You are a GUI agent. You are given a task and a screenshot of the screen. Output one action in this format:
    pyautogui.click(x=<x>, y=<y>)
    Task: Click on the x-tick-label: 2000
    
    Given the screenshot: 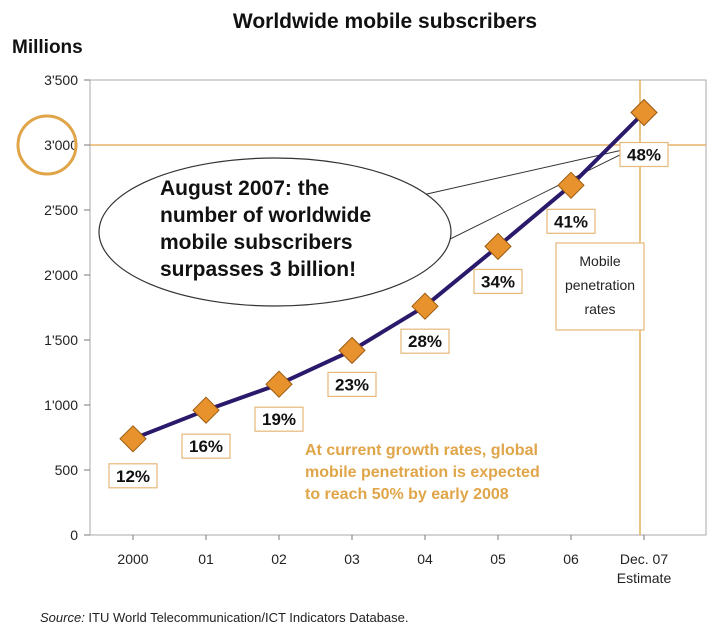 What is the action you would take?
    pyautogui.click(x=132, y=559)
    